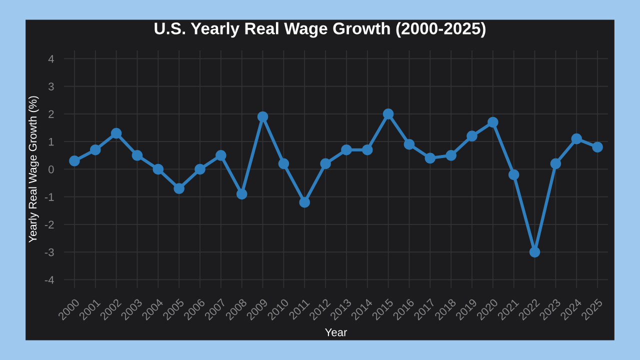 This screenshot has height=360, width=640. Describe the element at coordinates (49, 252) in the screenshot. I see `y-tick-label: -3` at that location.